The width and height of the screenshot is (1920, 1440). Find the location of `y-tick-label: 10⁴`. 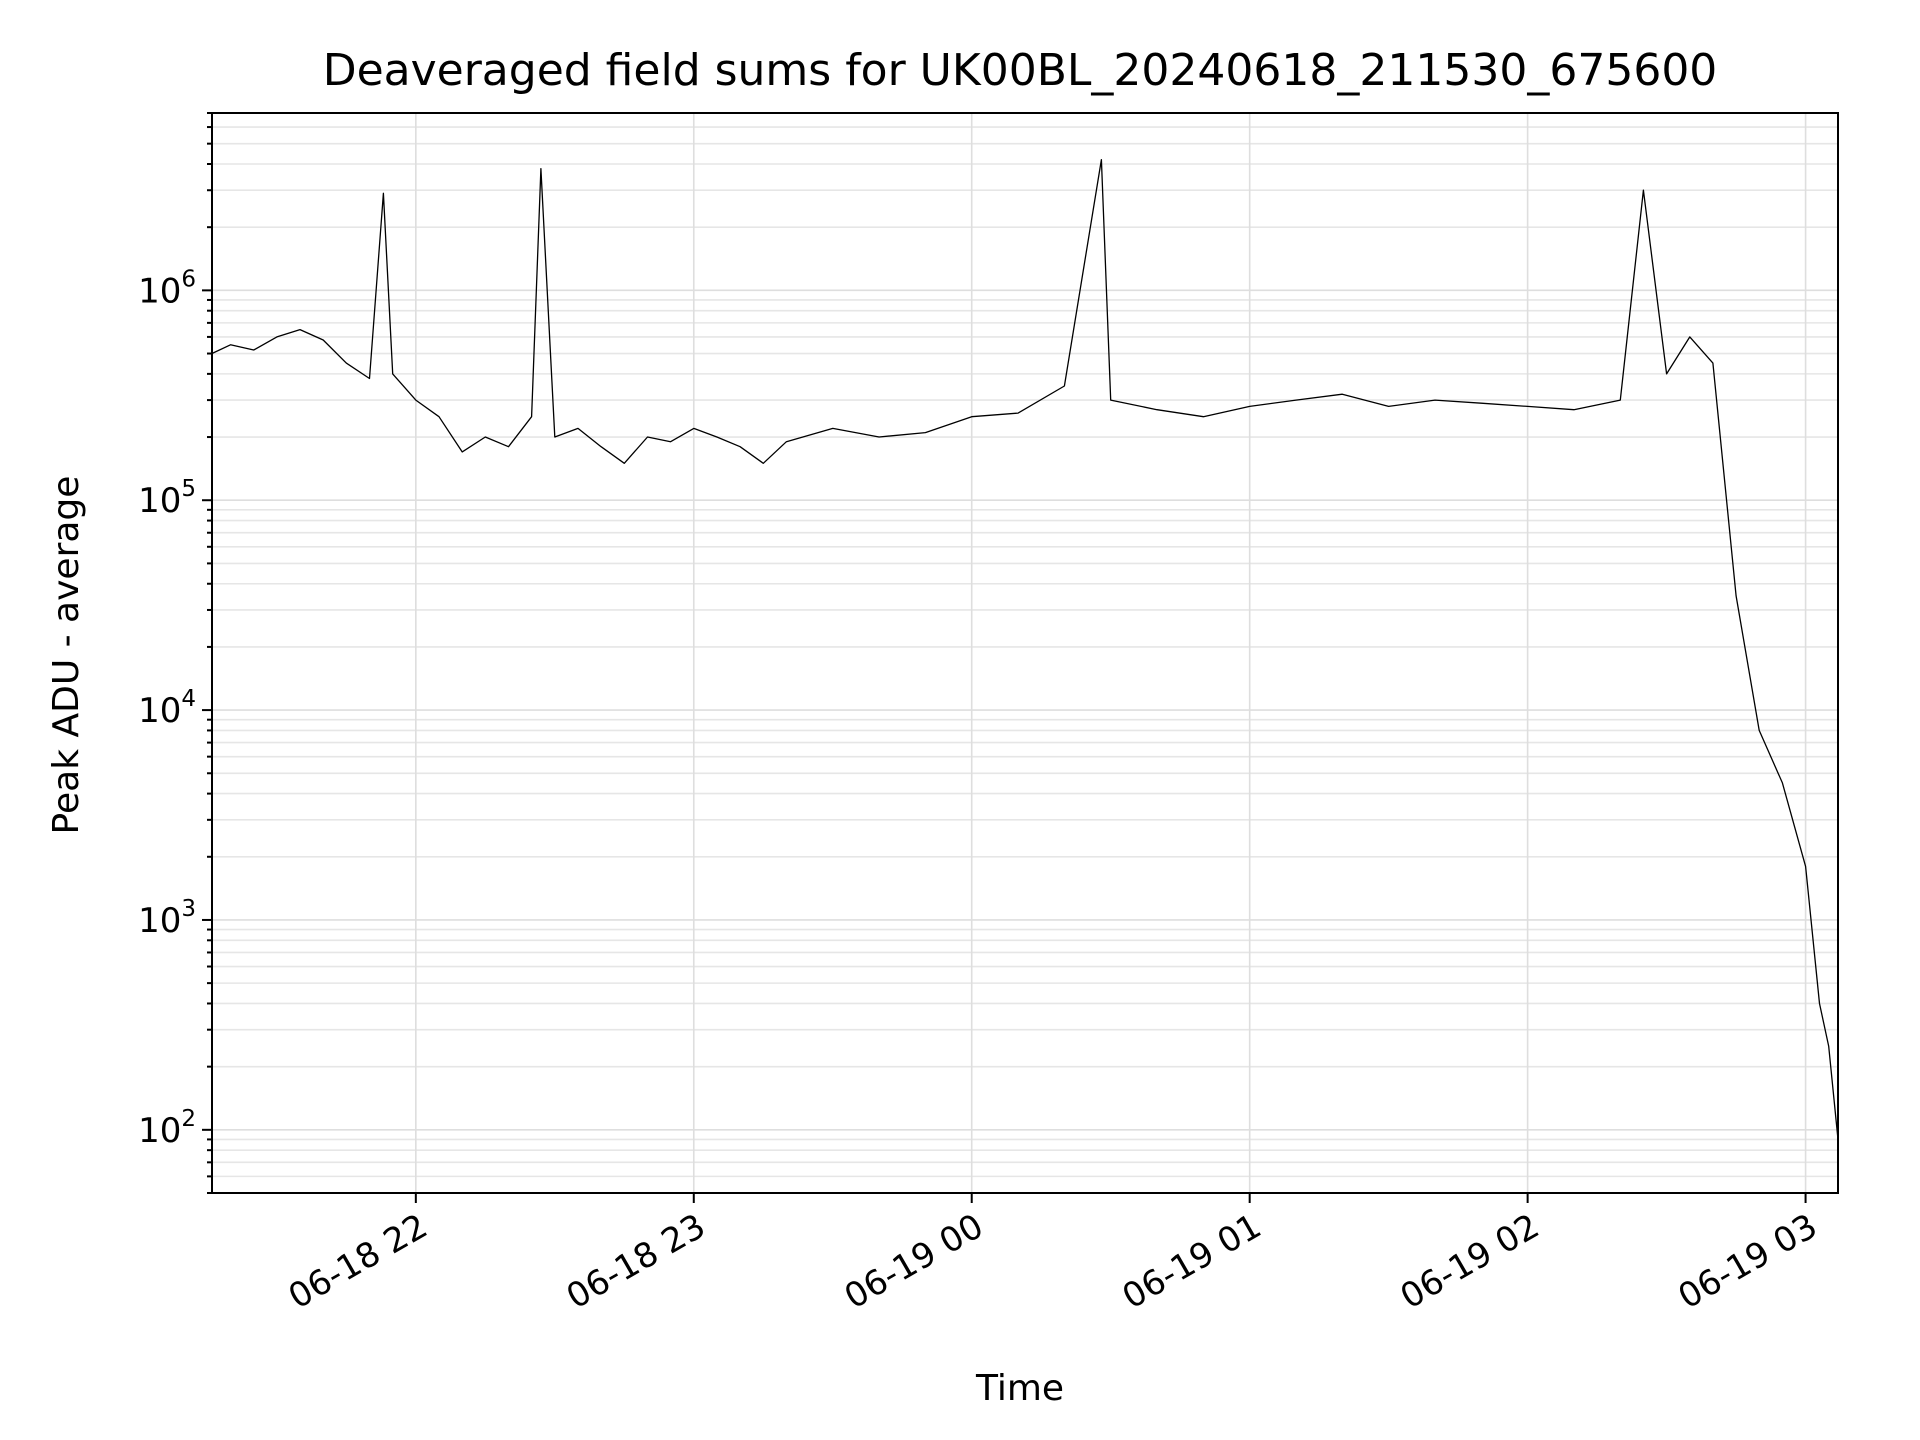

y-tick-label: 10⁴ is located at coordinates (167, 708).